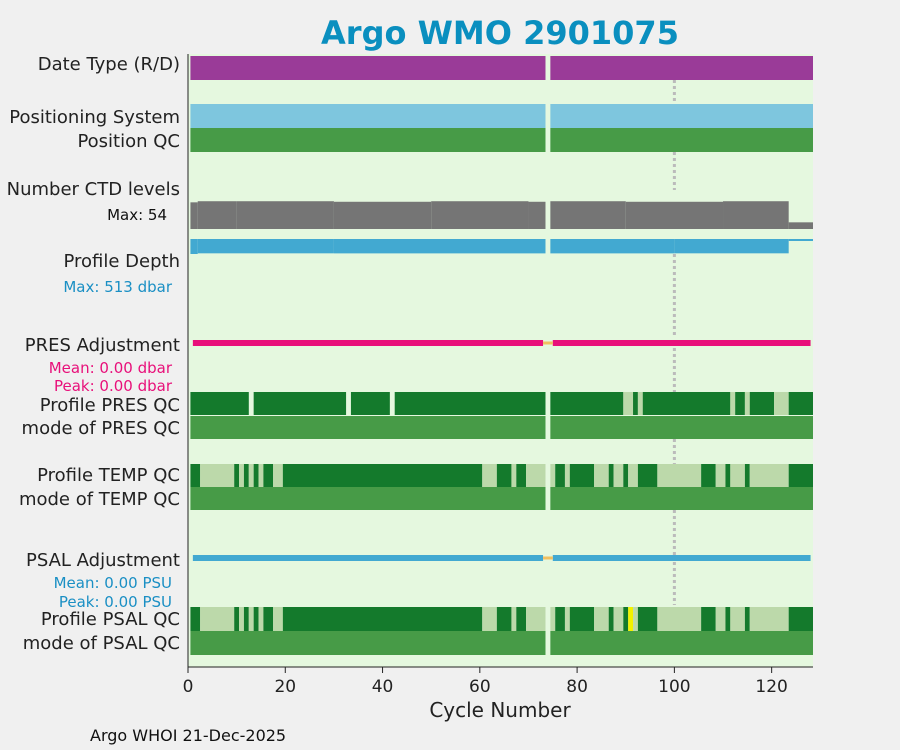 This screenshot has width=900, height=750. I want to click on x-tick-label-5: 100, so click(674, 687).